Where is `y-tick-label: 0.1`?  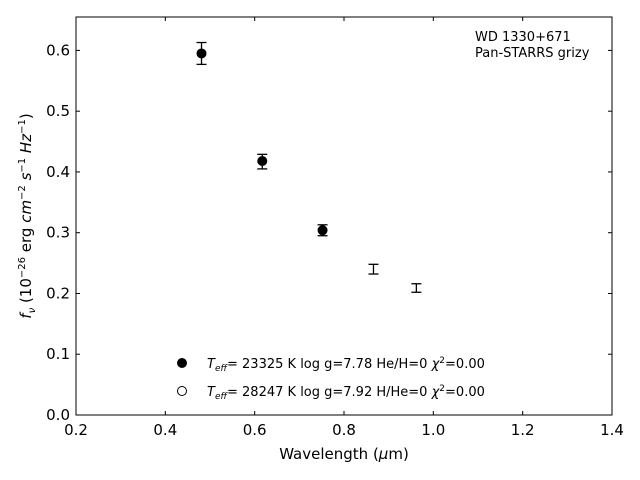
y-tick-label: 0.1 is located at coordinates (58, 354).